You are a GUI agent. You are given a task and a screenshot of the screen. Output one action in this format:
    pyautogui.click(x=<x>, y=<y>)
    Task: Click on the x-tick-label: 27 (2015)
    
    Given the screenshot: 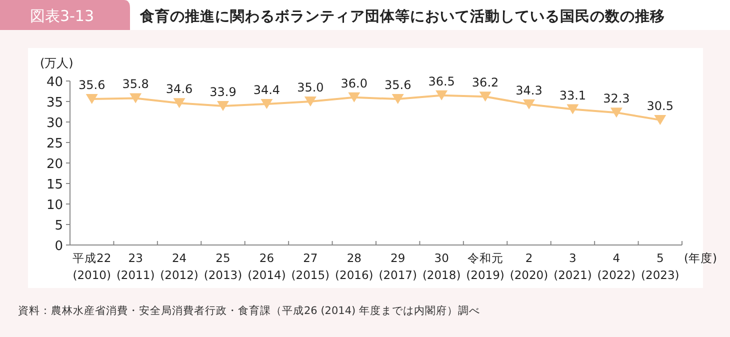 What is the action you would take?
    pyautogui.click(x=310, y=266)
    